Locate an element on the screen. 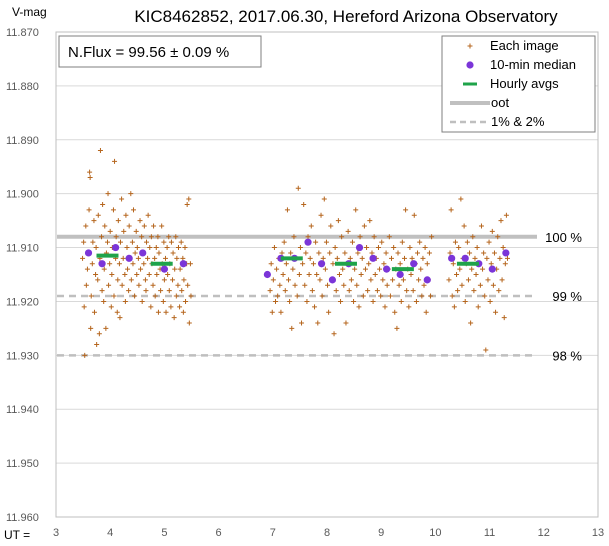 This screenshot has width=609, height=546. annotation-frame is located at coordinates (160, 51).